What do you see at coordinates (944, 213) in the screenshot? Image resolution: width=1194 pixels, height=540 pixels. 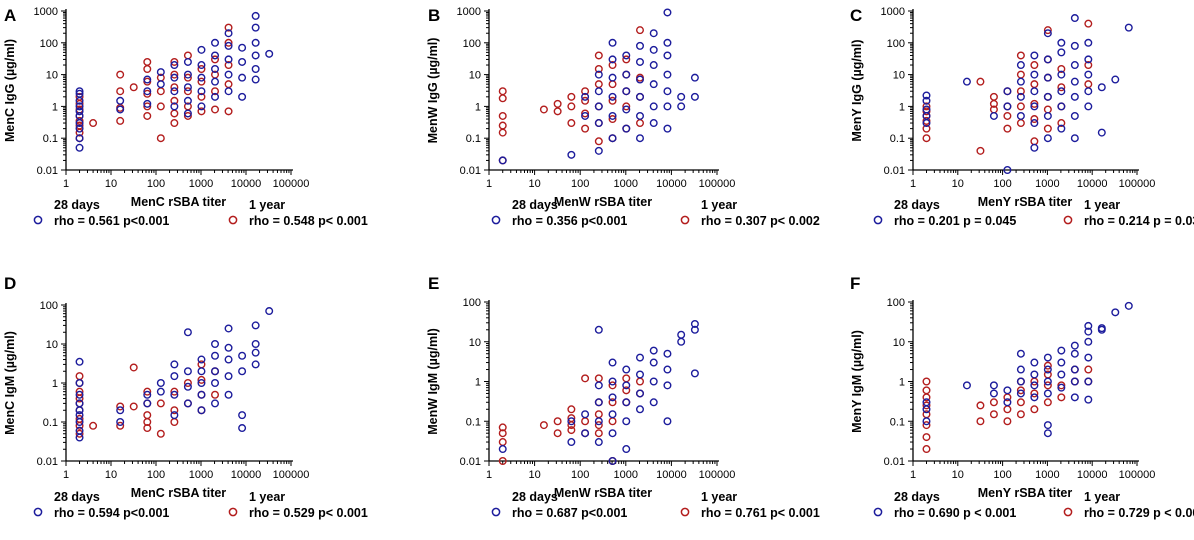 I see `legend-28-days: 28 days rho = 0.201 p = 0.045` at bounding box center [944, 213].